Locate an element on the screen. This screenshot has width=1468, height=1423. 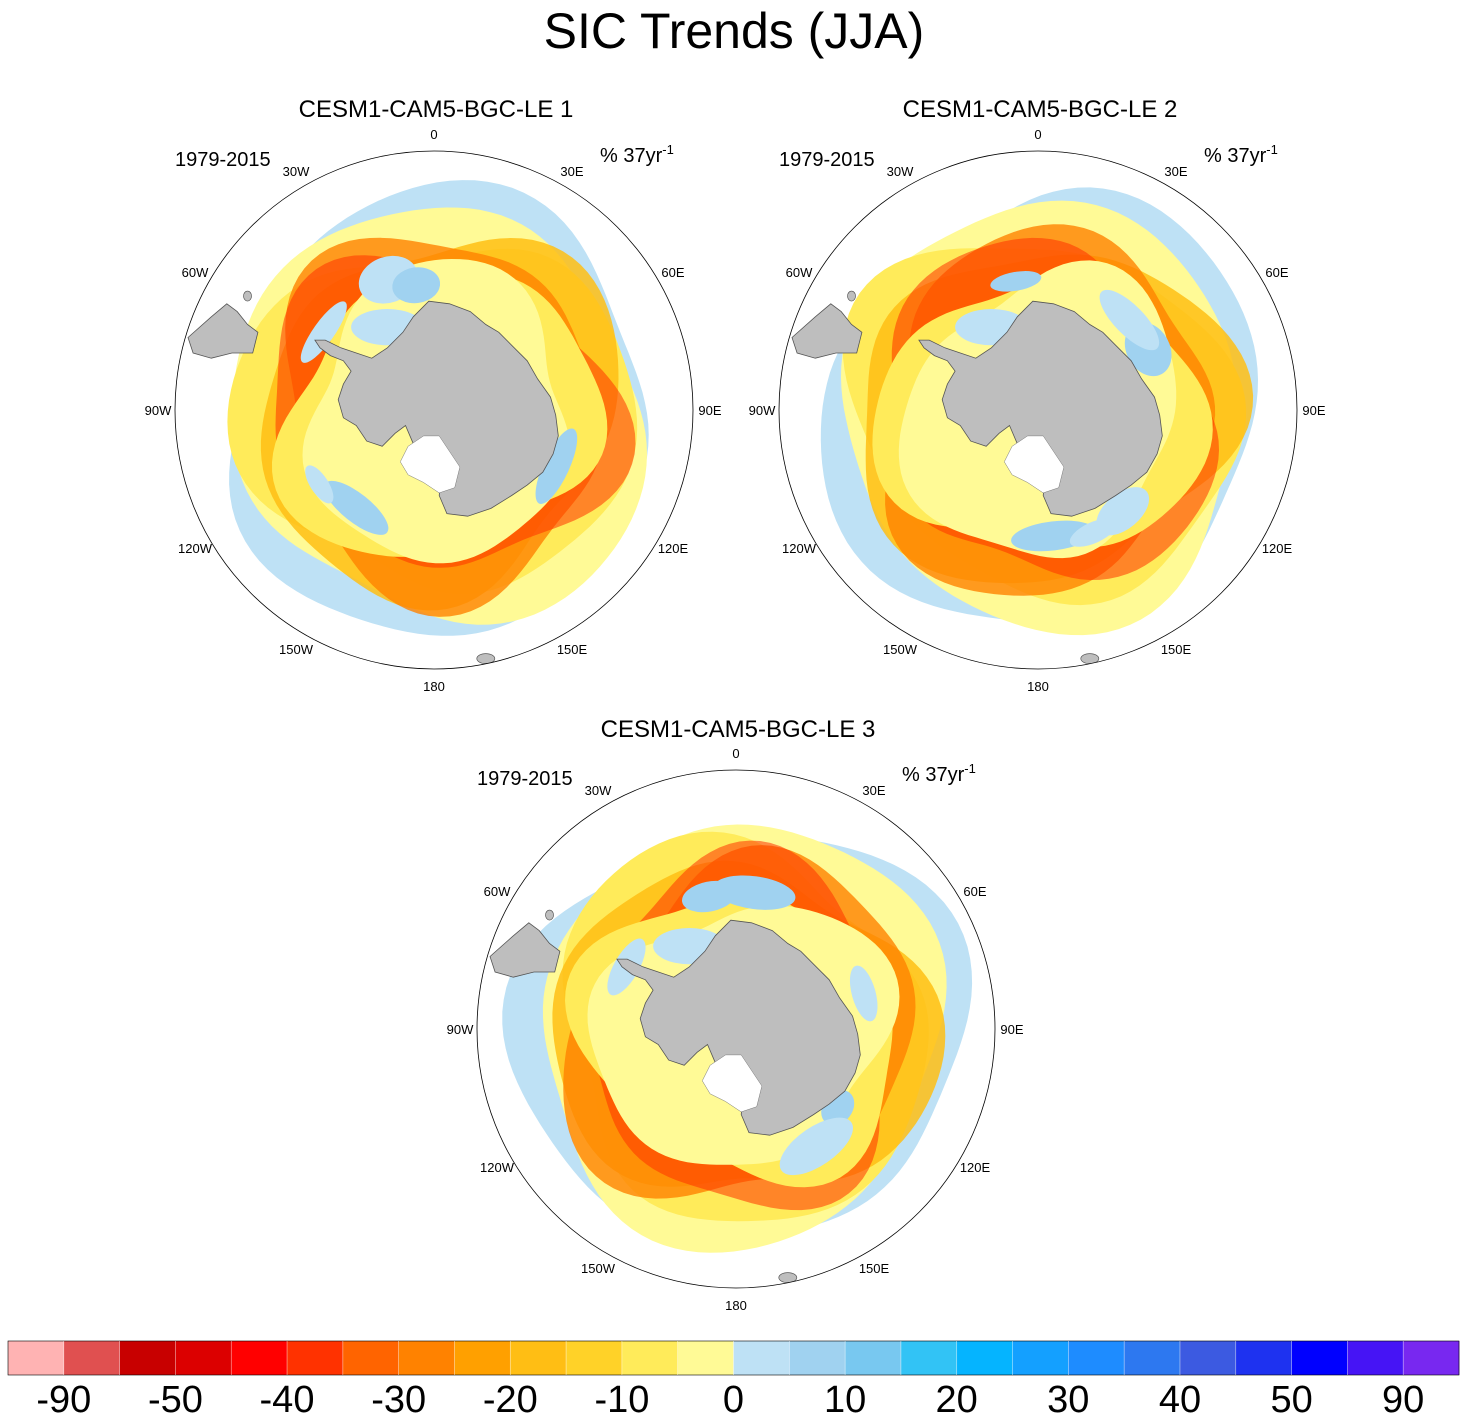
colorbar: -90 -50 -40 -30 -20 -10 0 10 20 30 40 50 90 is located at coordinates (733, 1380).